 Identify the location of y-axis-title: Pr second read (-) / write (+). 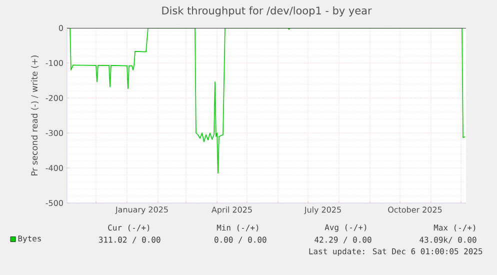
(35, 116).